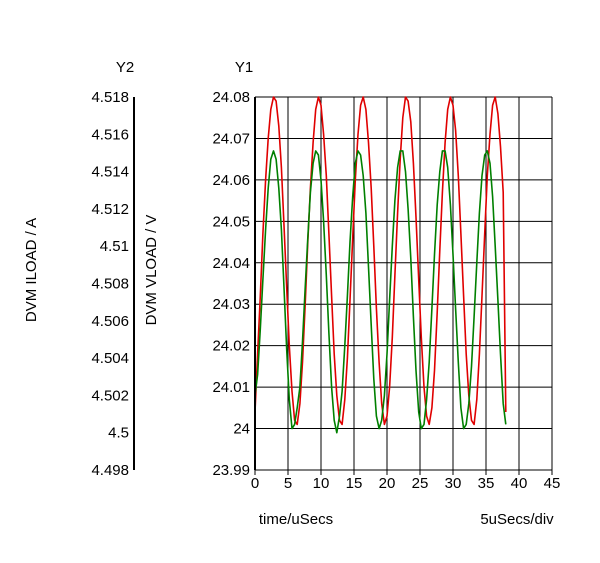 This screenshot has height=563, width=600. What do you see at coordinates (110, 395) in the screenshot?
I see `y2-tick-label: 4.502` at bounding box center [110, 395].